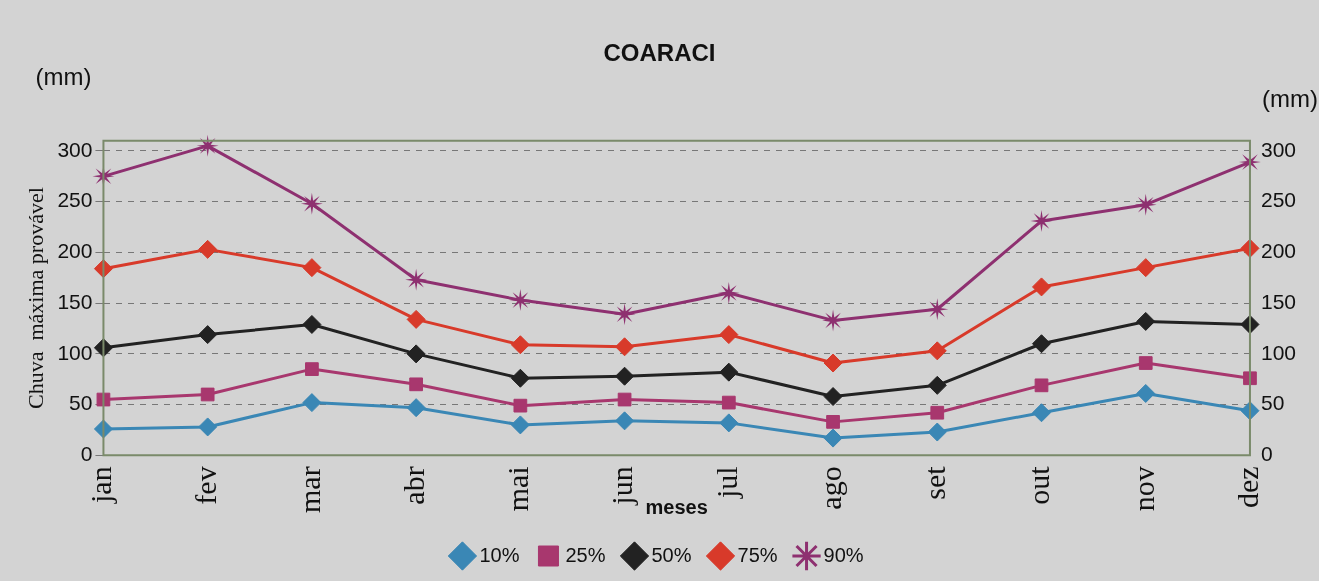 Image resolution: width=1319 pixels, height=581 pixels. What do you see at coordinates (585, 554) in the screenshot?
I see `legend-label: 25%` at bounding box center [585, 554].